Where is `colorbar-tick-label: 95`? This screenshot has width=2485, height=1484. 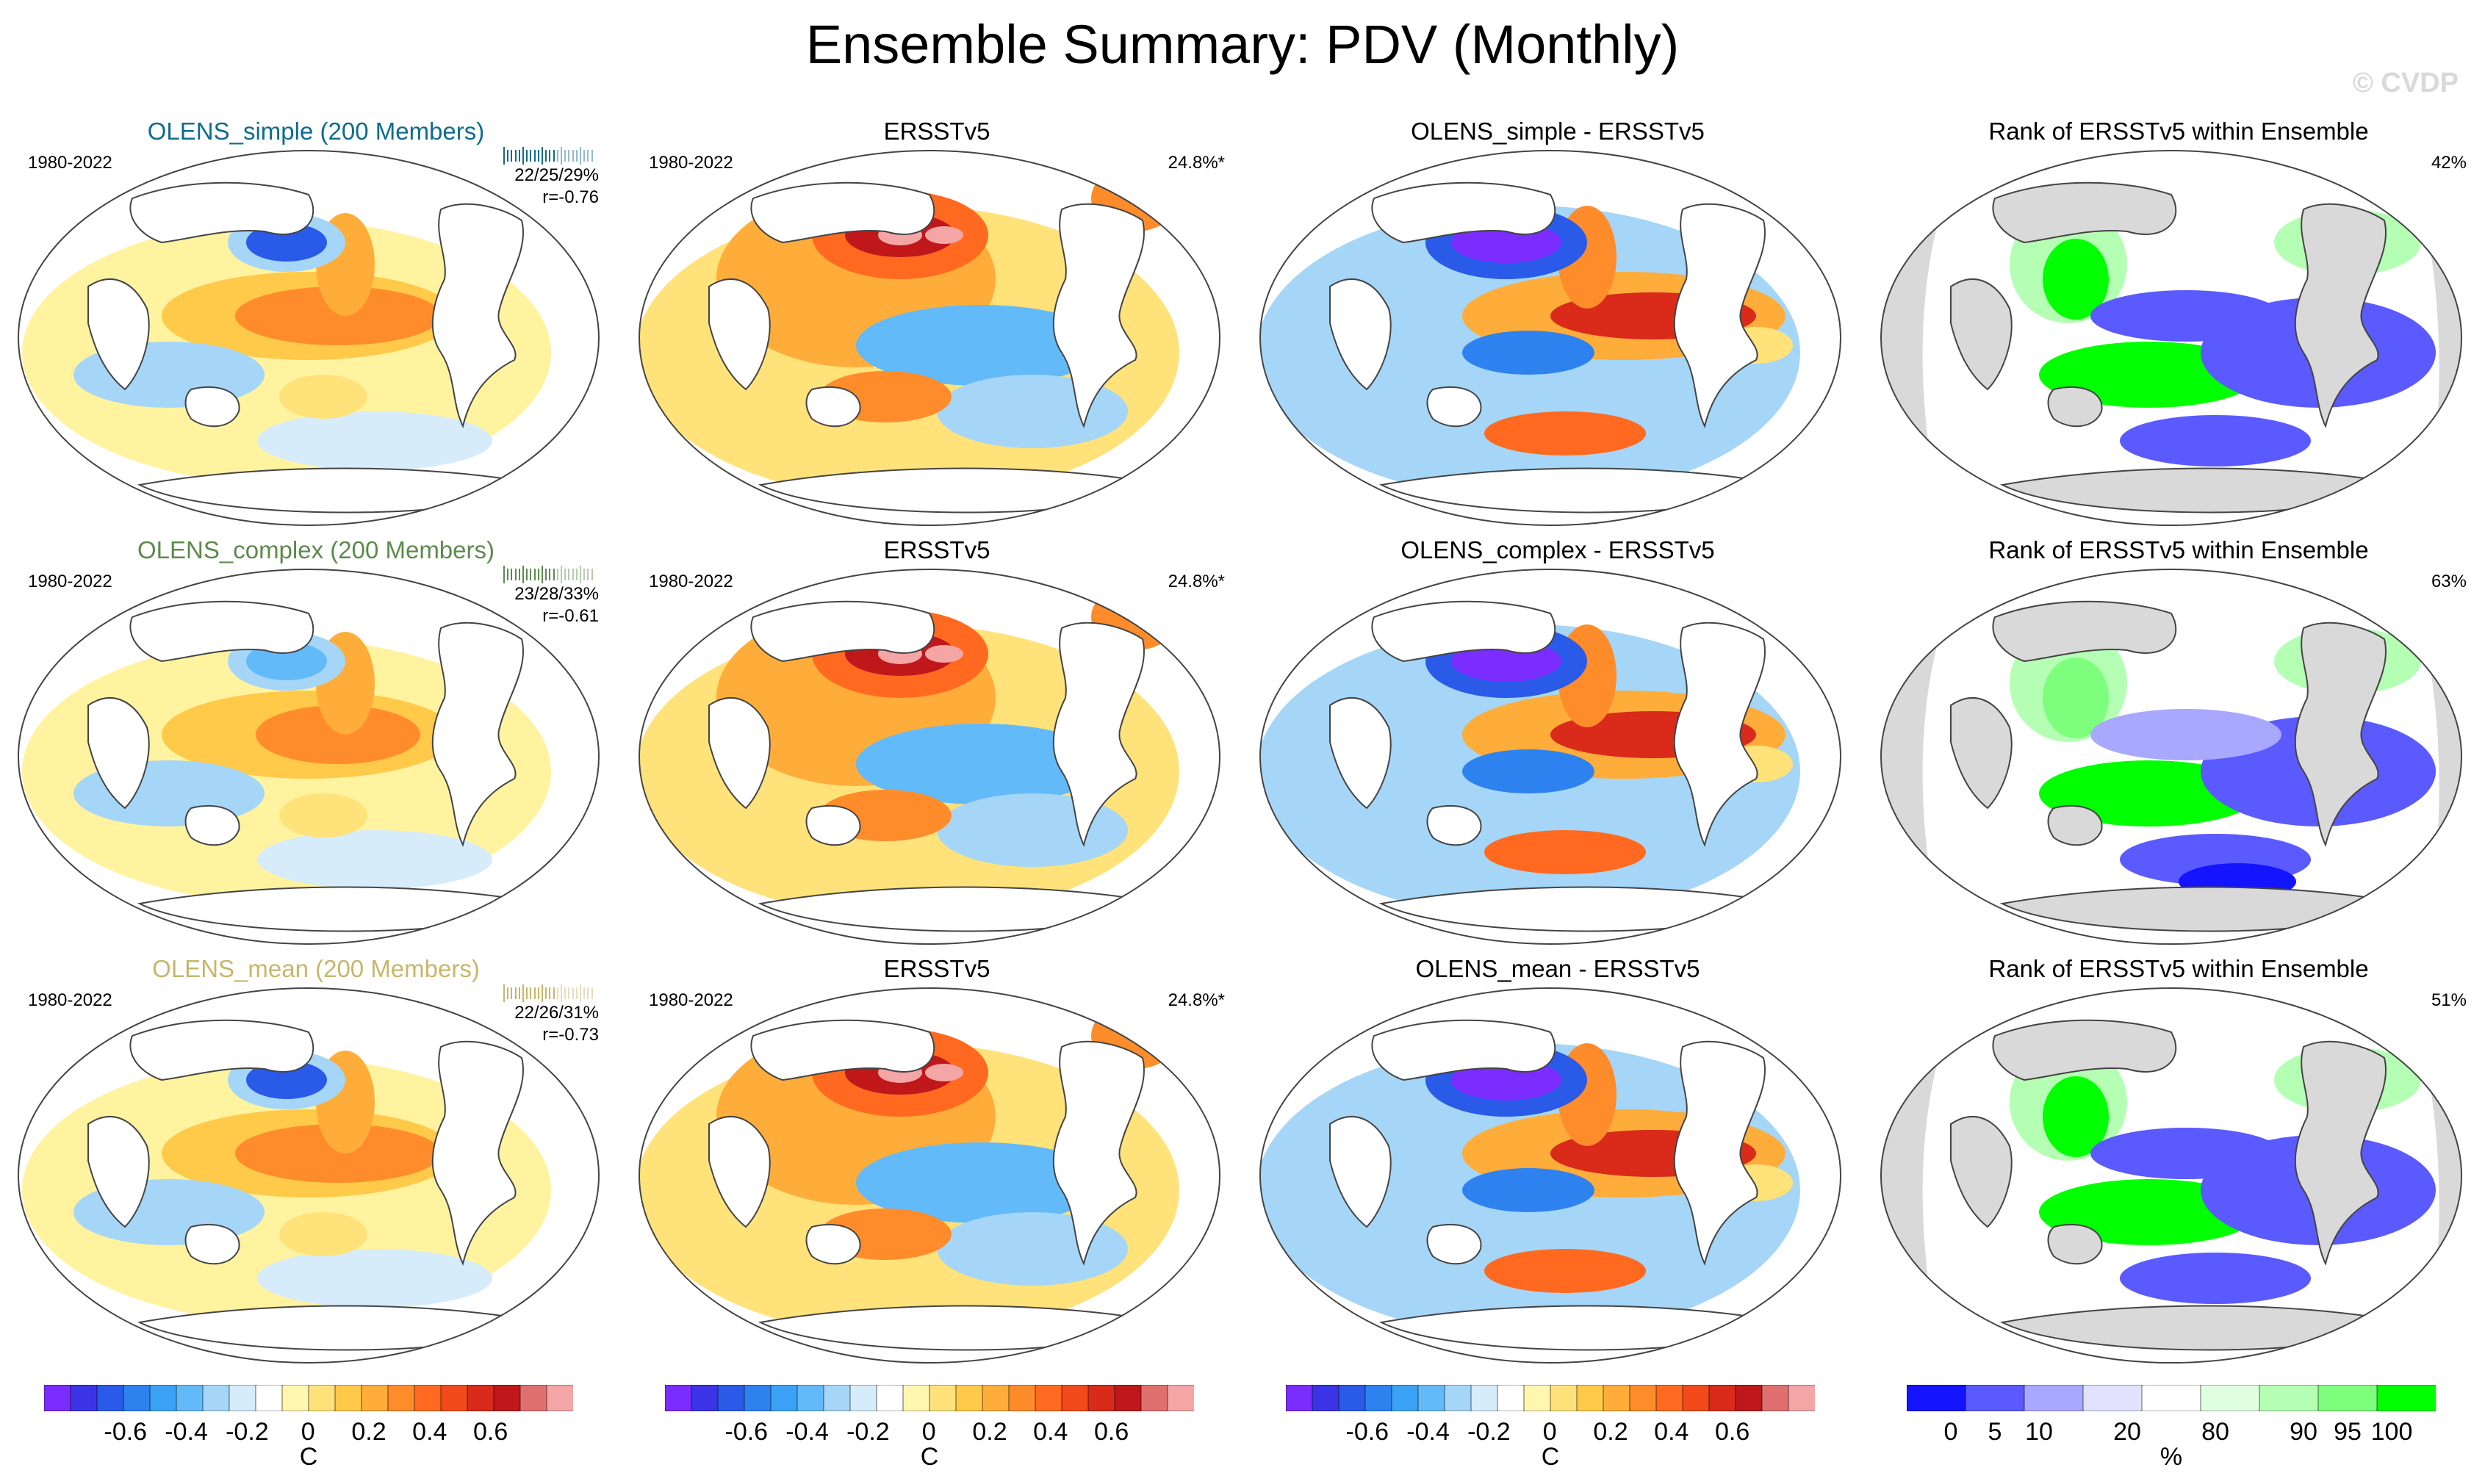 colorbar-tick-label: 95 is located at coordinates (2348, 1432).